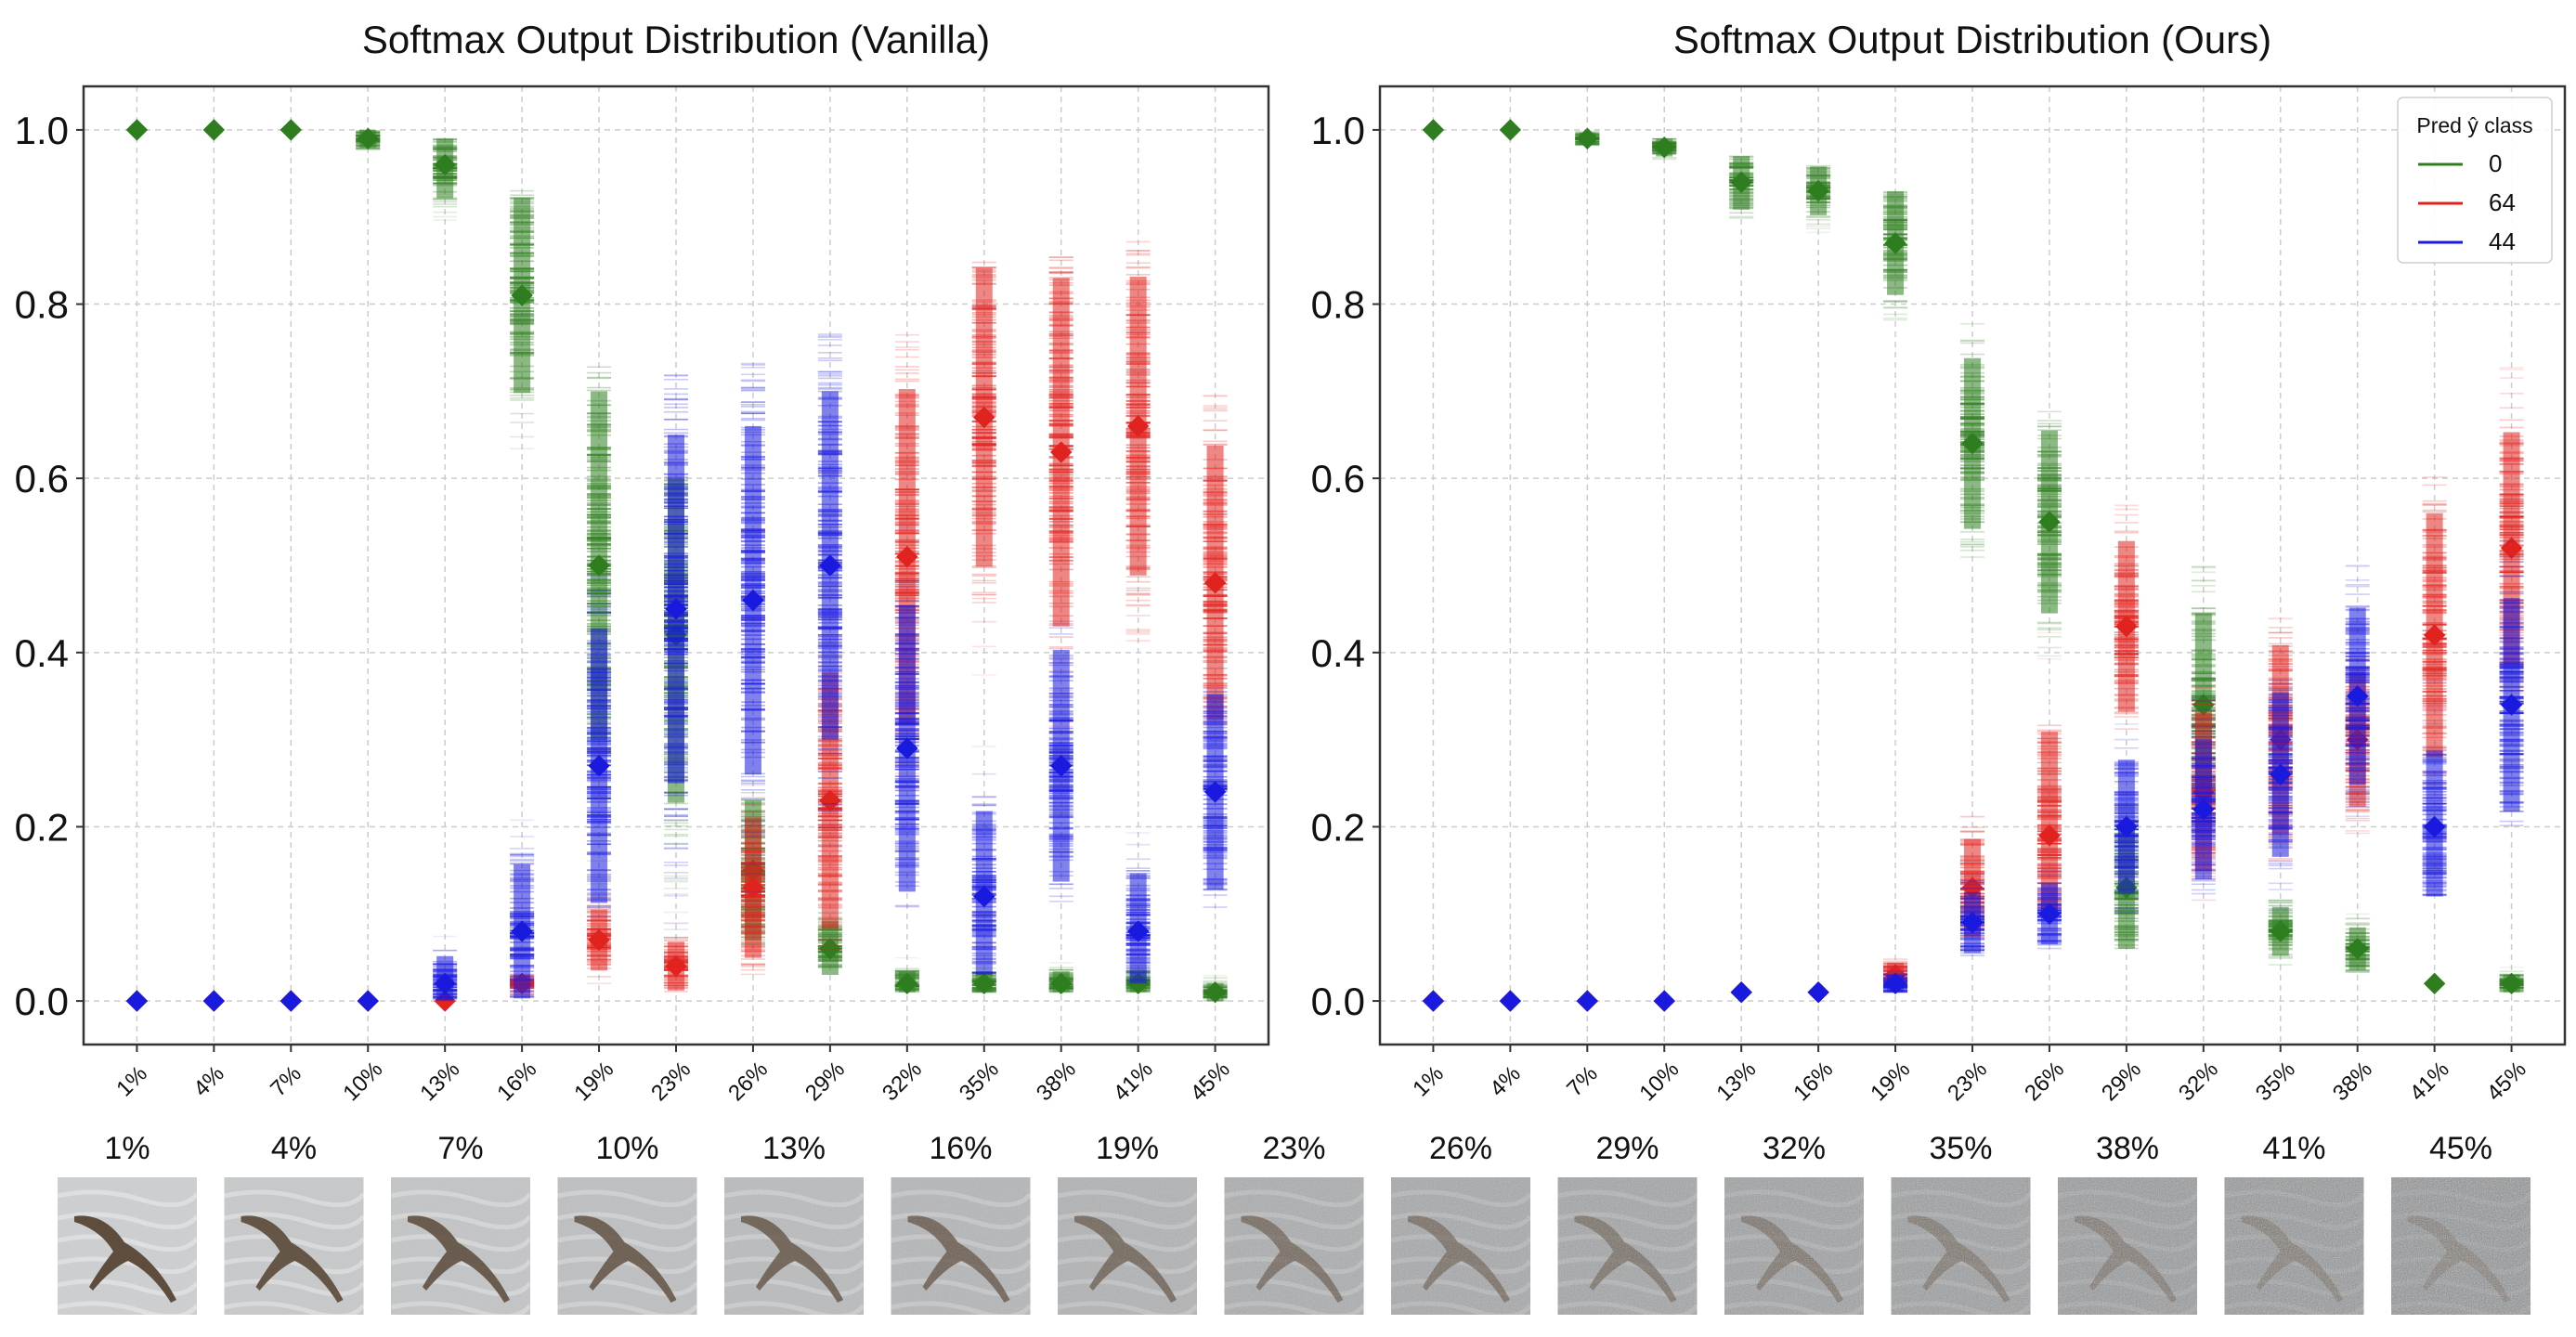  I want to click on chart-title: Softmax Output Distribution (Vanilla), so click(676, 39).